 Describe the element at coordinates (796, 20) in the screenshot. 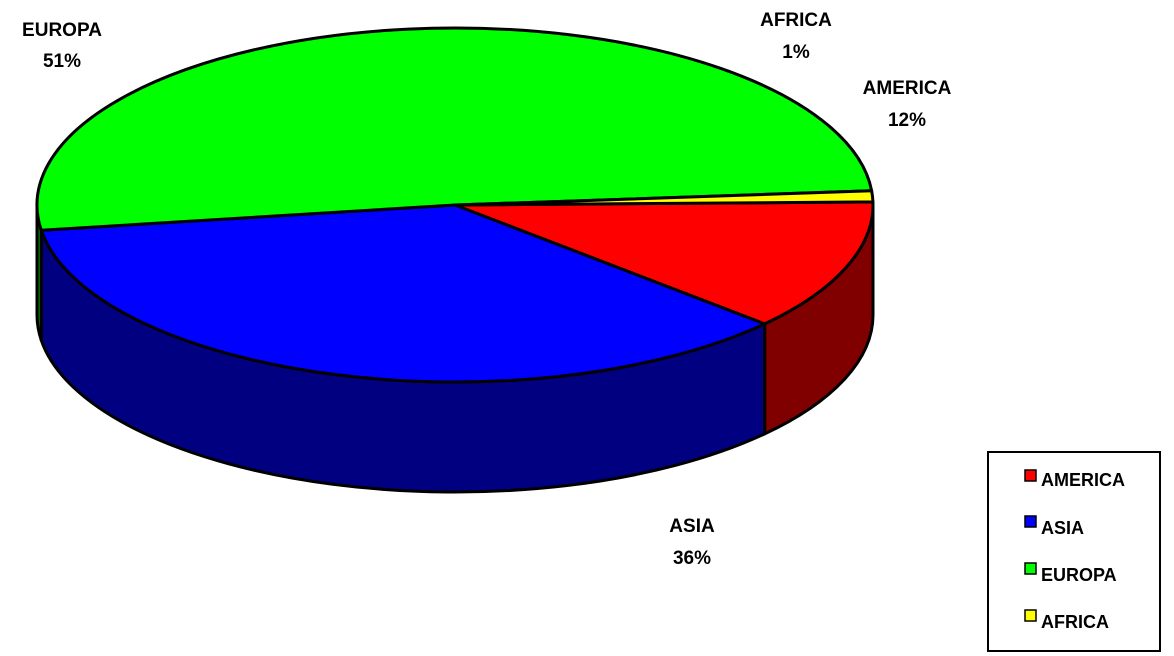

I see `label-africa-name: AFRICA` at that location.